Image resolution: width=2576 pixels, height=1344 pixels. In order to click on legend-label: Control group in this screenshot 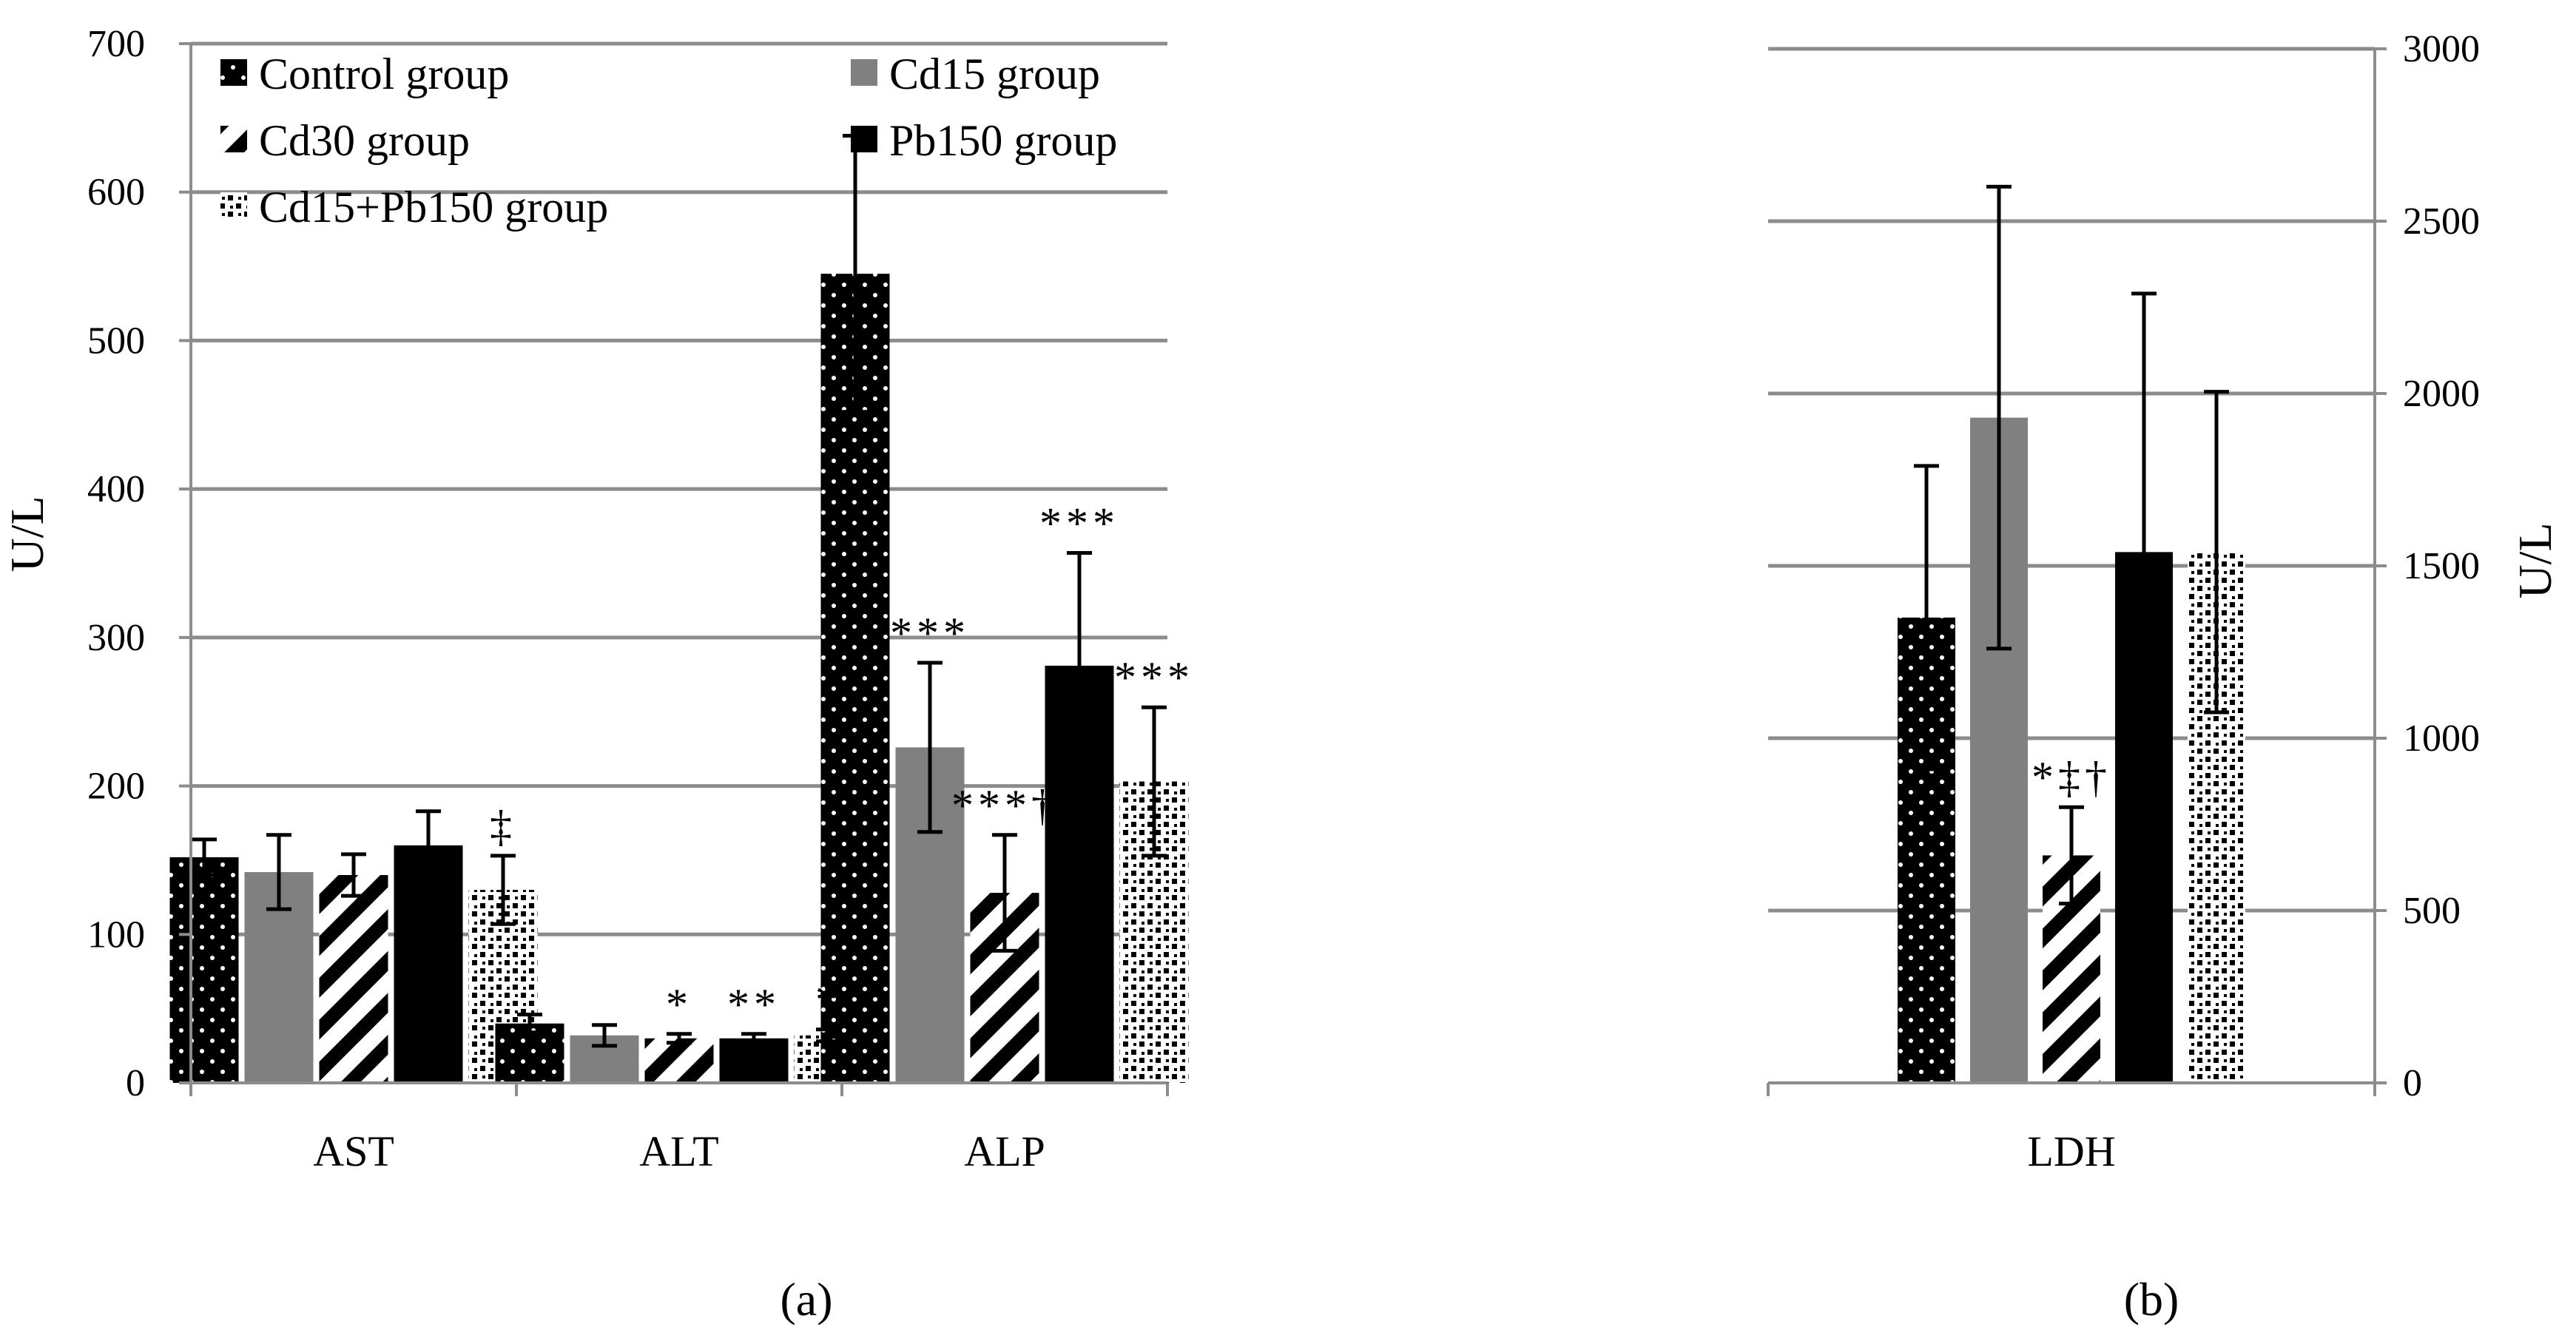, I will do `click(384, 74)`.